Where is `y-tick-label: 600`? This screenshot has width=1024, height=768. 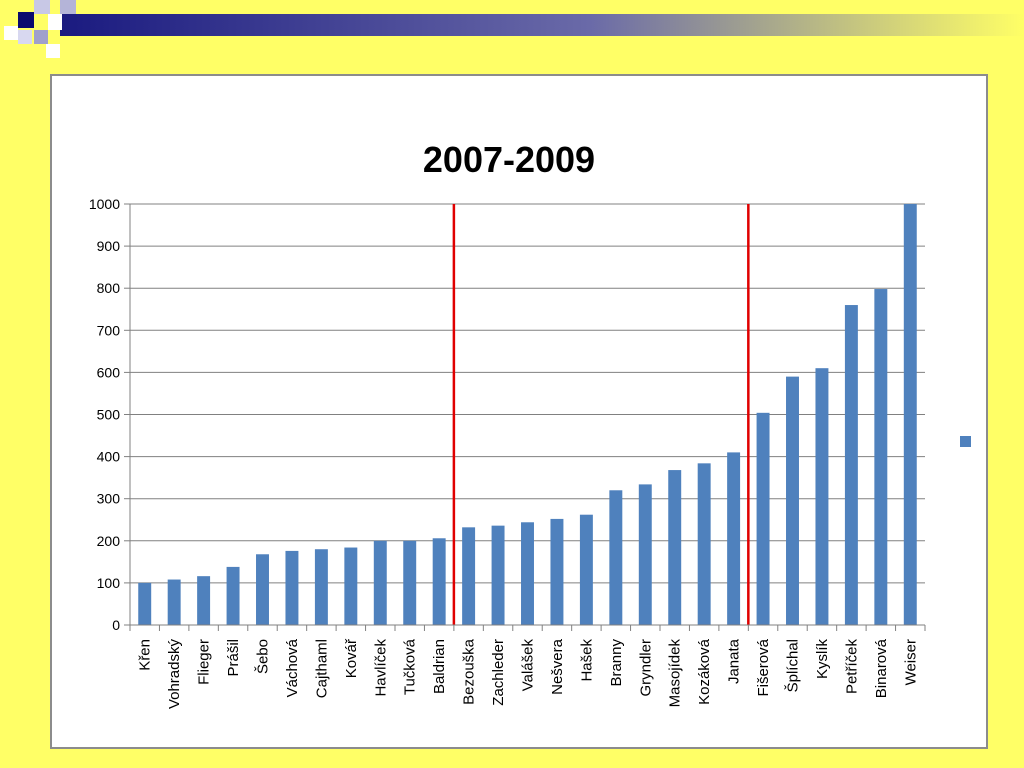 y-tick-label: 600 is located at coordinates (109, 372).